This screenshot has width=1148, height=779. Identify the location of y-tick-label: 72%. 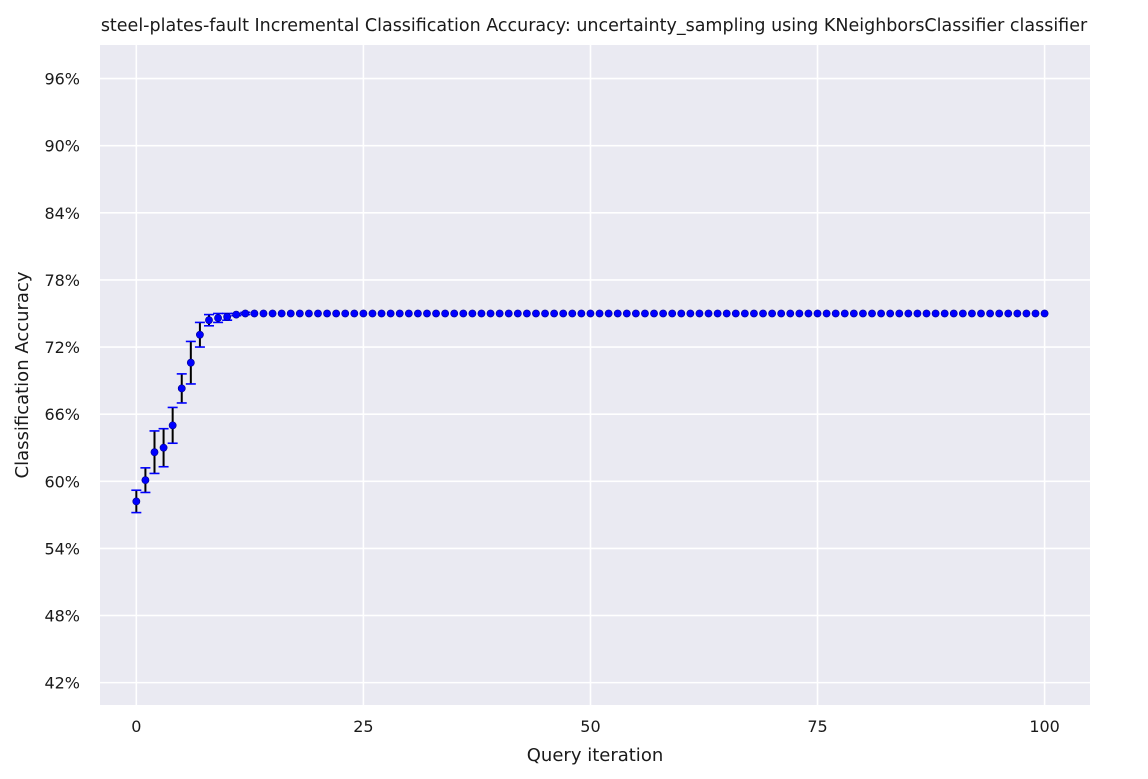
(62, 347).